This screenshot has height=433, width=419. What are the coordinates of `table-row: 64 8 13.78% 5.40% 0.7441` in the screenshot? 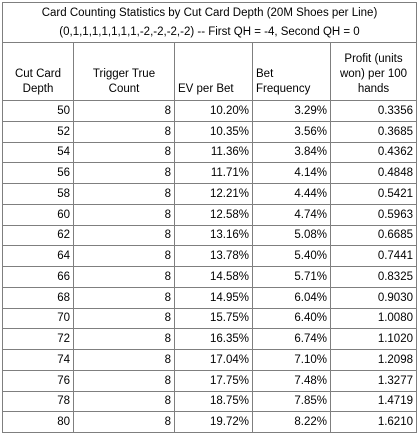 It's located at (209, 256).